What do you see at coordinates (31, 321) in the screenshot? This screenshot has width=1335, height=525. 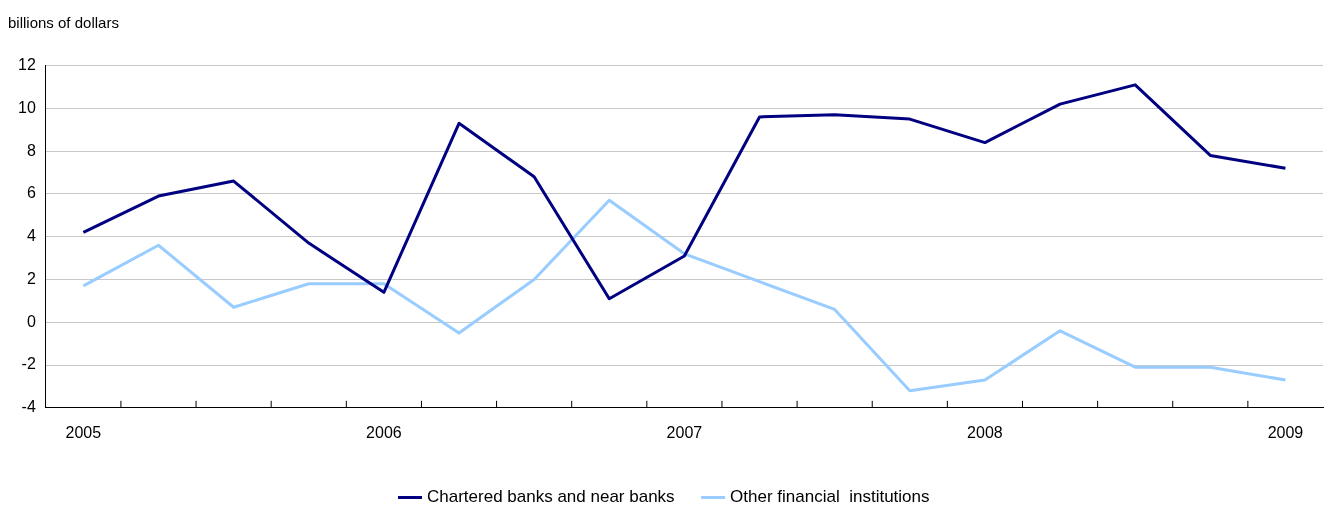 I see `y-tick-label: 0` at bounding box center [31, 321].